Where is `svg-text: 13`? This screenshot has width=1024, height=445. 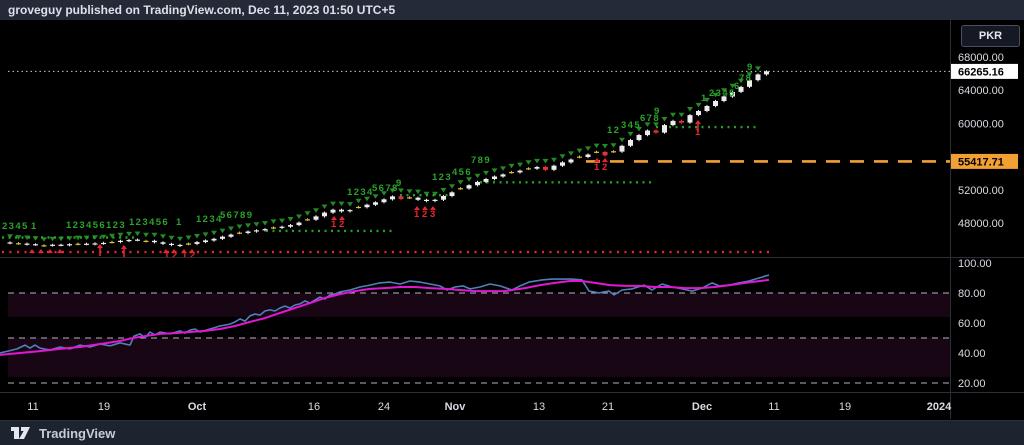 svg-text: 13 is located at coordinates (539, 407).